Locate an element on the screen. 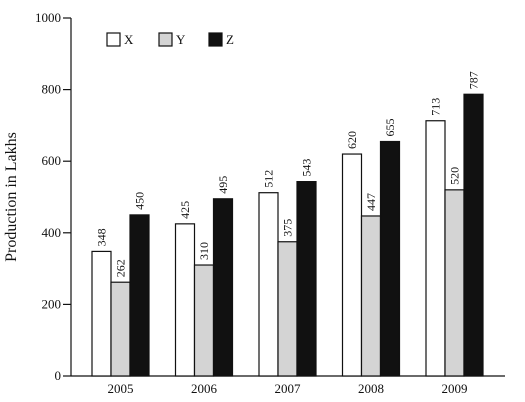  data-label: 375 is located at coordinates (288, 228).